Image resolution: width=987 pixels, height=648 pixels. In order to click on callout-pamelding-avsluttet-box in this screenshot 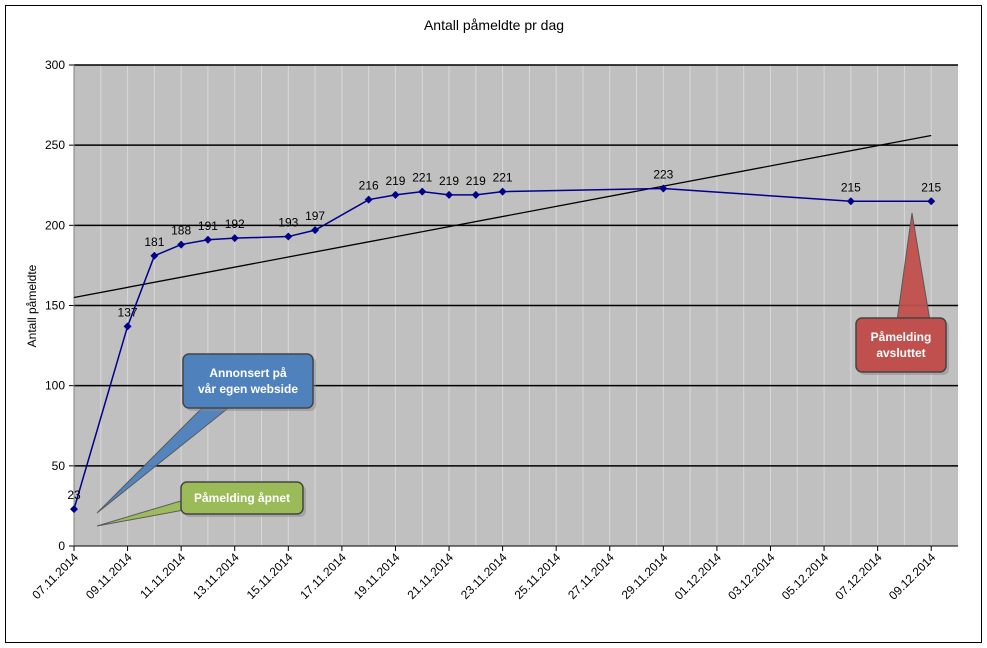, I will do `click(901, 345)`.